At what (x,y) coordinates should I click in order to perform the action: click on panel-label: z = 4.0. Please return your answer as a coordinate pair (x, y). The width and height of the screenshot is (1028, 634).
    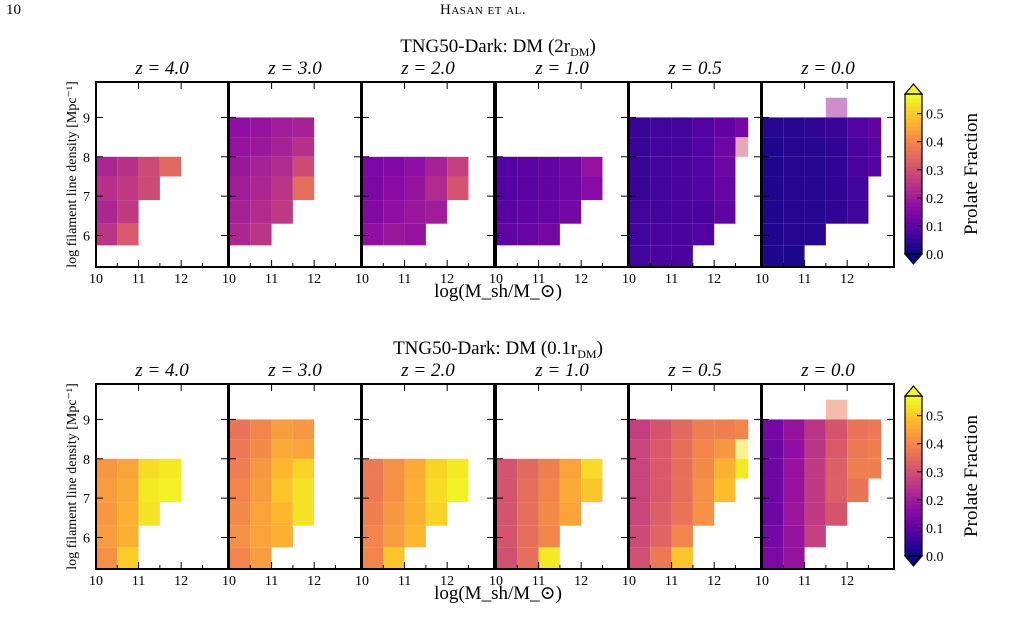
    Looking at the image, I should click on (161, 68).